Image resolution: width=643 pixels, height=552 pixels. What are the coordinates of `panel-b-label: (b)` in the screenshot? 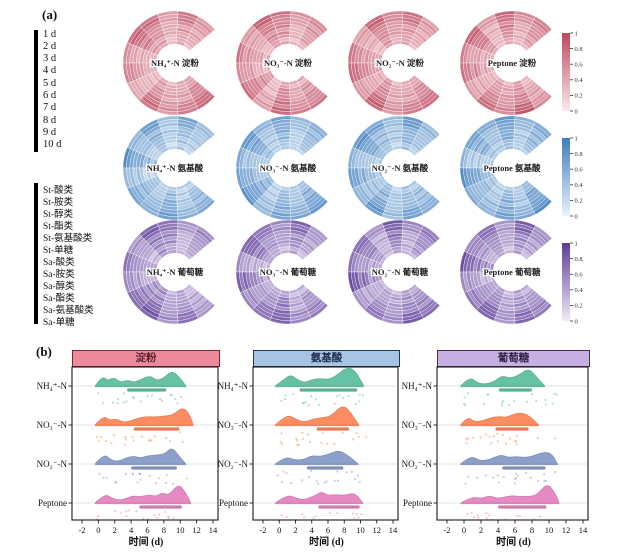 It's located at (44, 351).